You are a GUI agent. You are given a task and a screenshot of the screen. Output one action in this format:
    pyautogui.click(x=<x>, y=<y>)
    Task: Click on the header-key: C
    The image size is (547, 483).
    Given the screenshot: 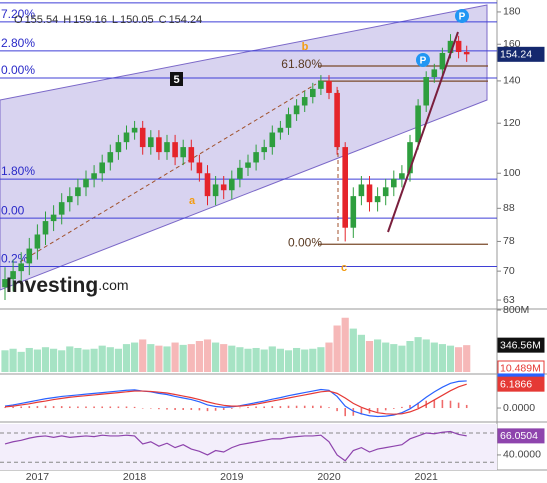 What is the action you would take?
    pyautogui.click(x=163, y=20)
    